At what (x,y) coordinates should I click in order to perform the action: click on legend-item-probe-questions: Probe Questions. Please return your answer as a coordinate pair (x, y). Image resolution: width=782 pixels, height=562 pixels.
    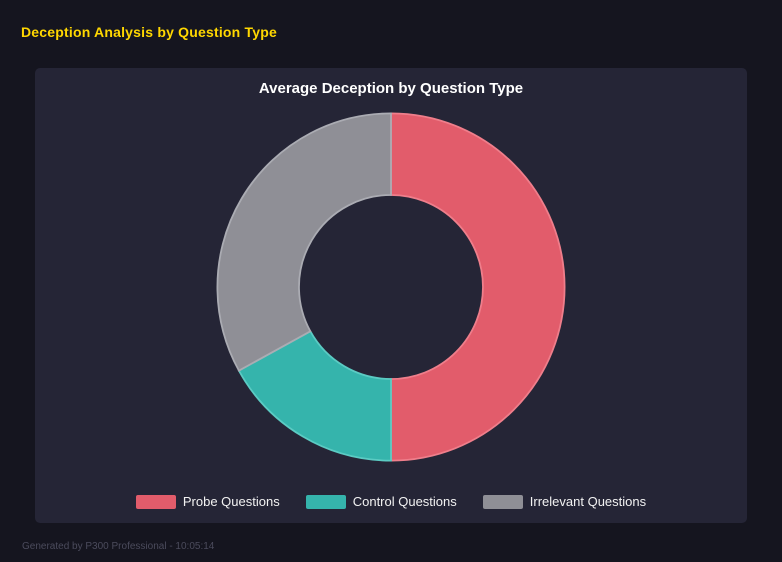
    Looking at the image, I should click on (207, 501).